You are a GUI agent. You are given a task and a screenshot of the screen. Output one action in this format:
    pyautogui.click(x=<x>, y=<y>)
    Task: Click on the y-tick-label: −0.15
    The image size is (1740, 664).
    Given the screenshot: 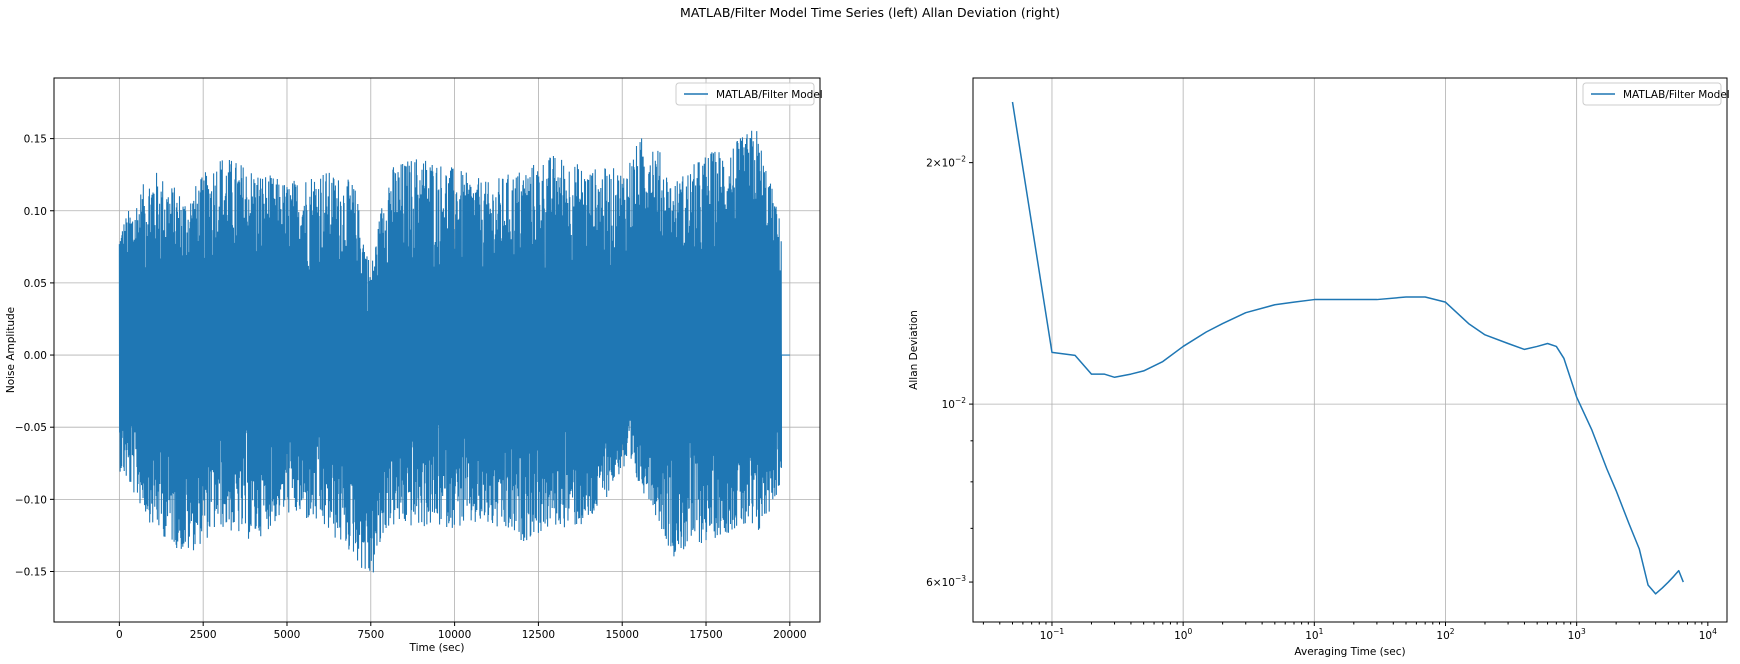 What is the action you would take?
    pyautogui.click(x=31, y=572)
    